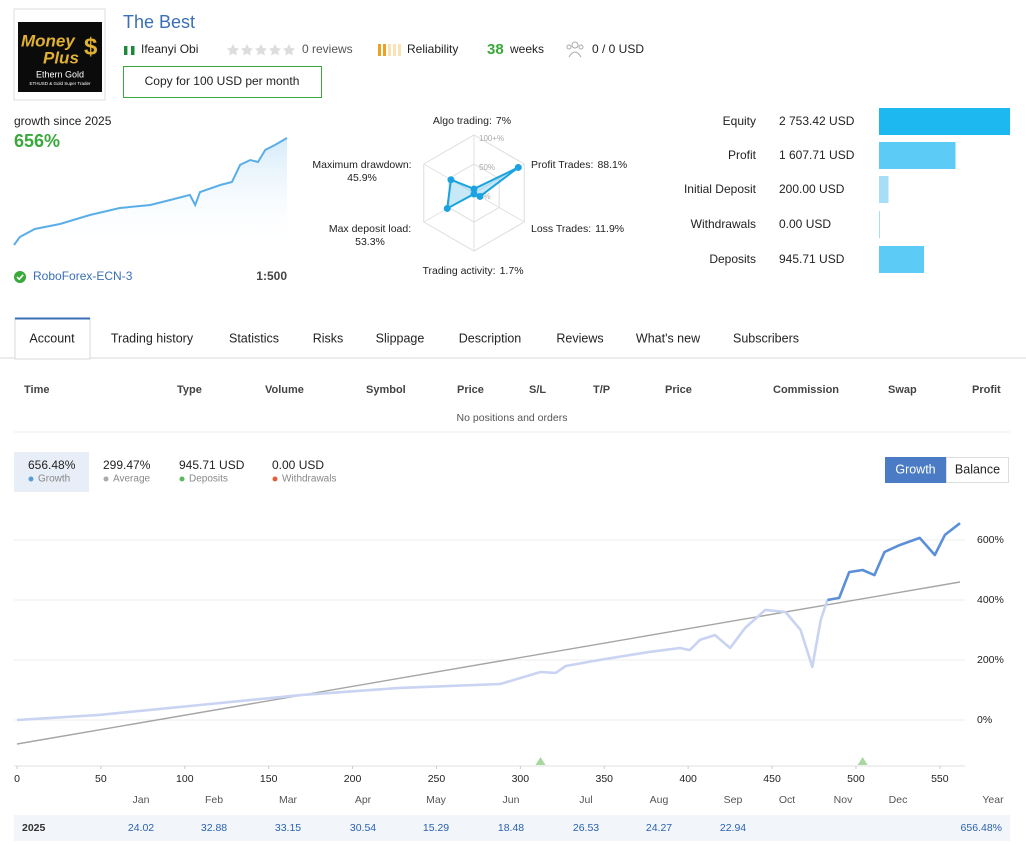 The width and height of the screenshot is (1026, 845). I want to click on leverage: 1:500, so click(271, 276).